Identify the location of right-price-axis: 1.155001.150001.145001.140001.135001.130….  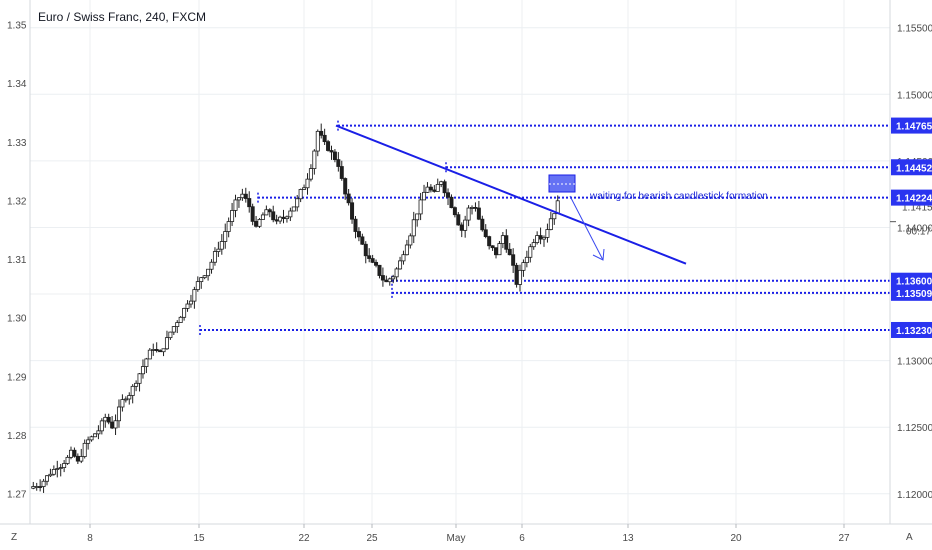
(911, 262).